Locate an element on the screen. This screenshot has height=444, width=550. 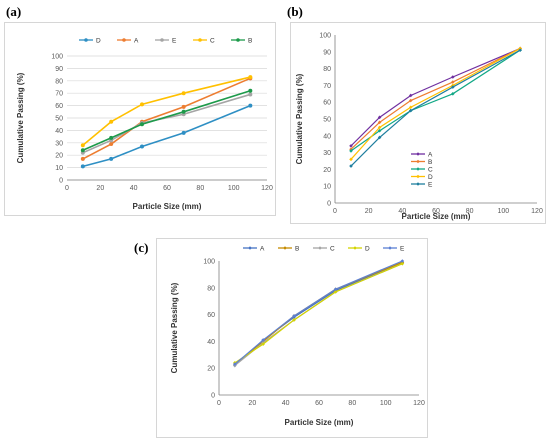
y-tick-label: 0 is located at coordinates (61, 181).